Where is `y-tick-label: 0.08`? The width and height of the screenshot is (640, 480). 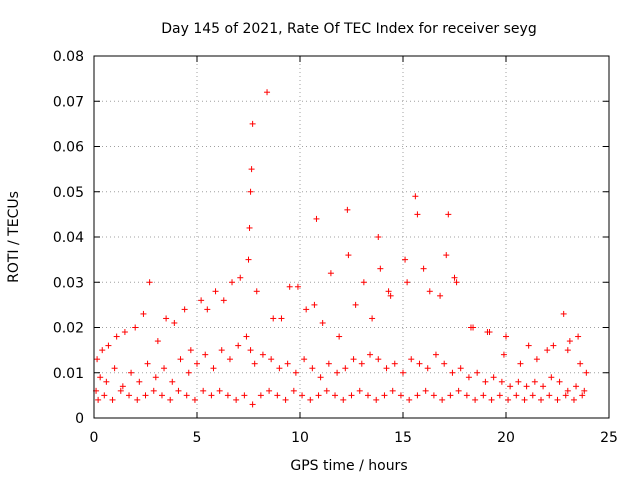
y-tick-label: 0.08 is located at coordinates (68, 57).